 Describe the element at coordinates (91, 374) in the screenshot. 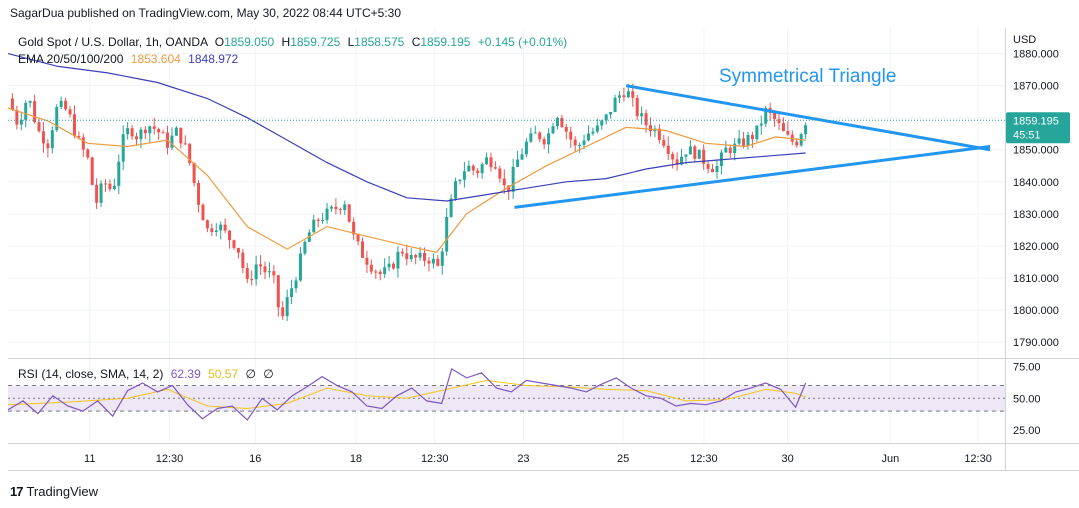

I see `rsi-label: RSI (14, close, SMA, 14, 2)` at that location.